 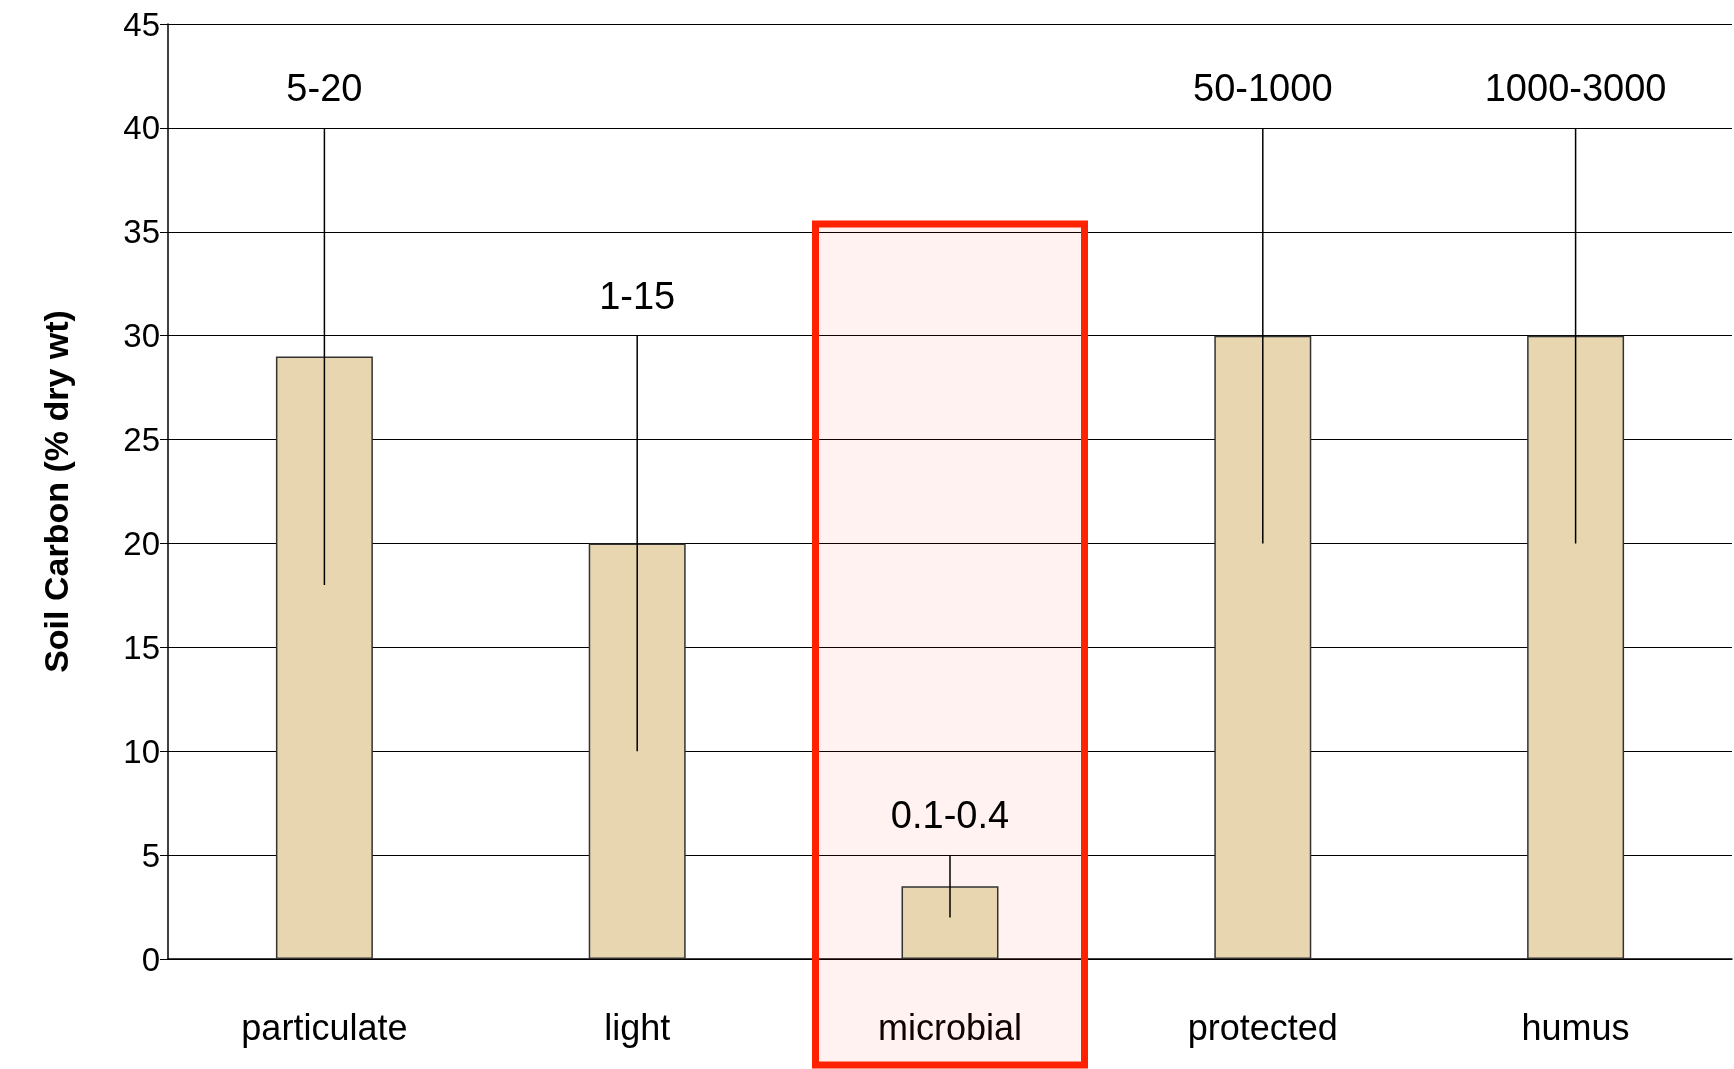 I want to click on x-tick-label: microbial, so click(x=950, y=1027).